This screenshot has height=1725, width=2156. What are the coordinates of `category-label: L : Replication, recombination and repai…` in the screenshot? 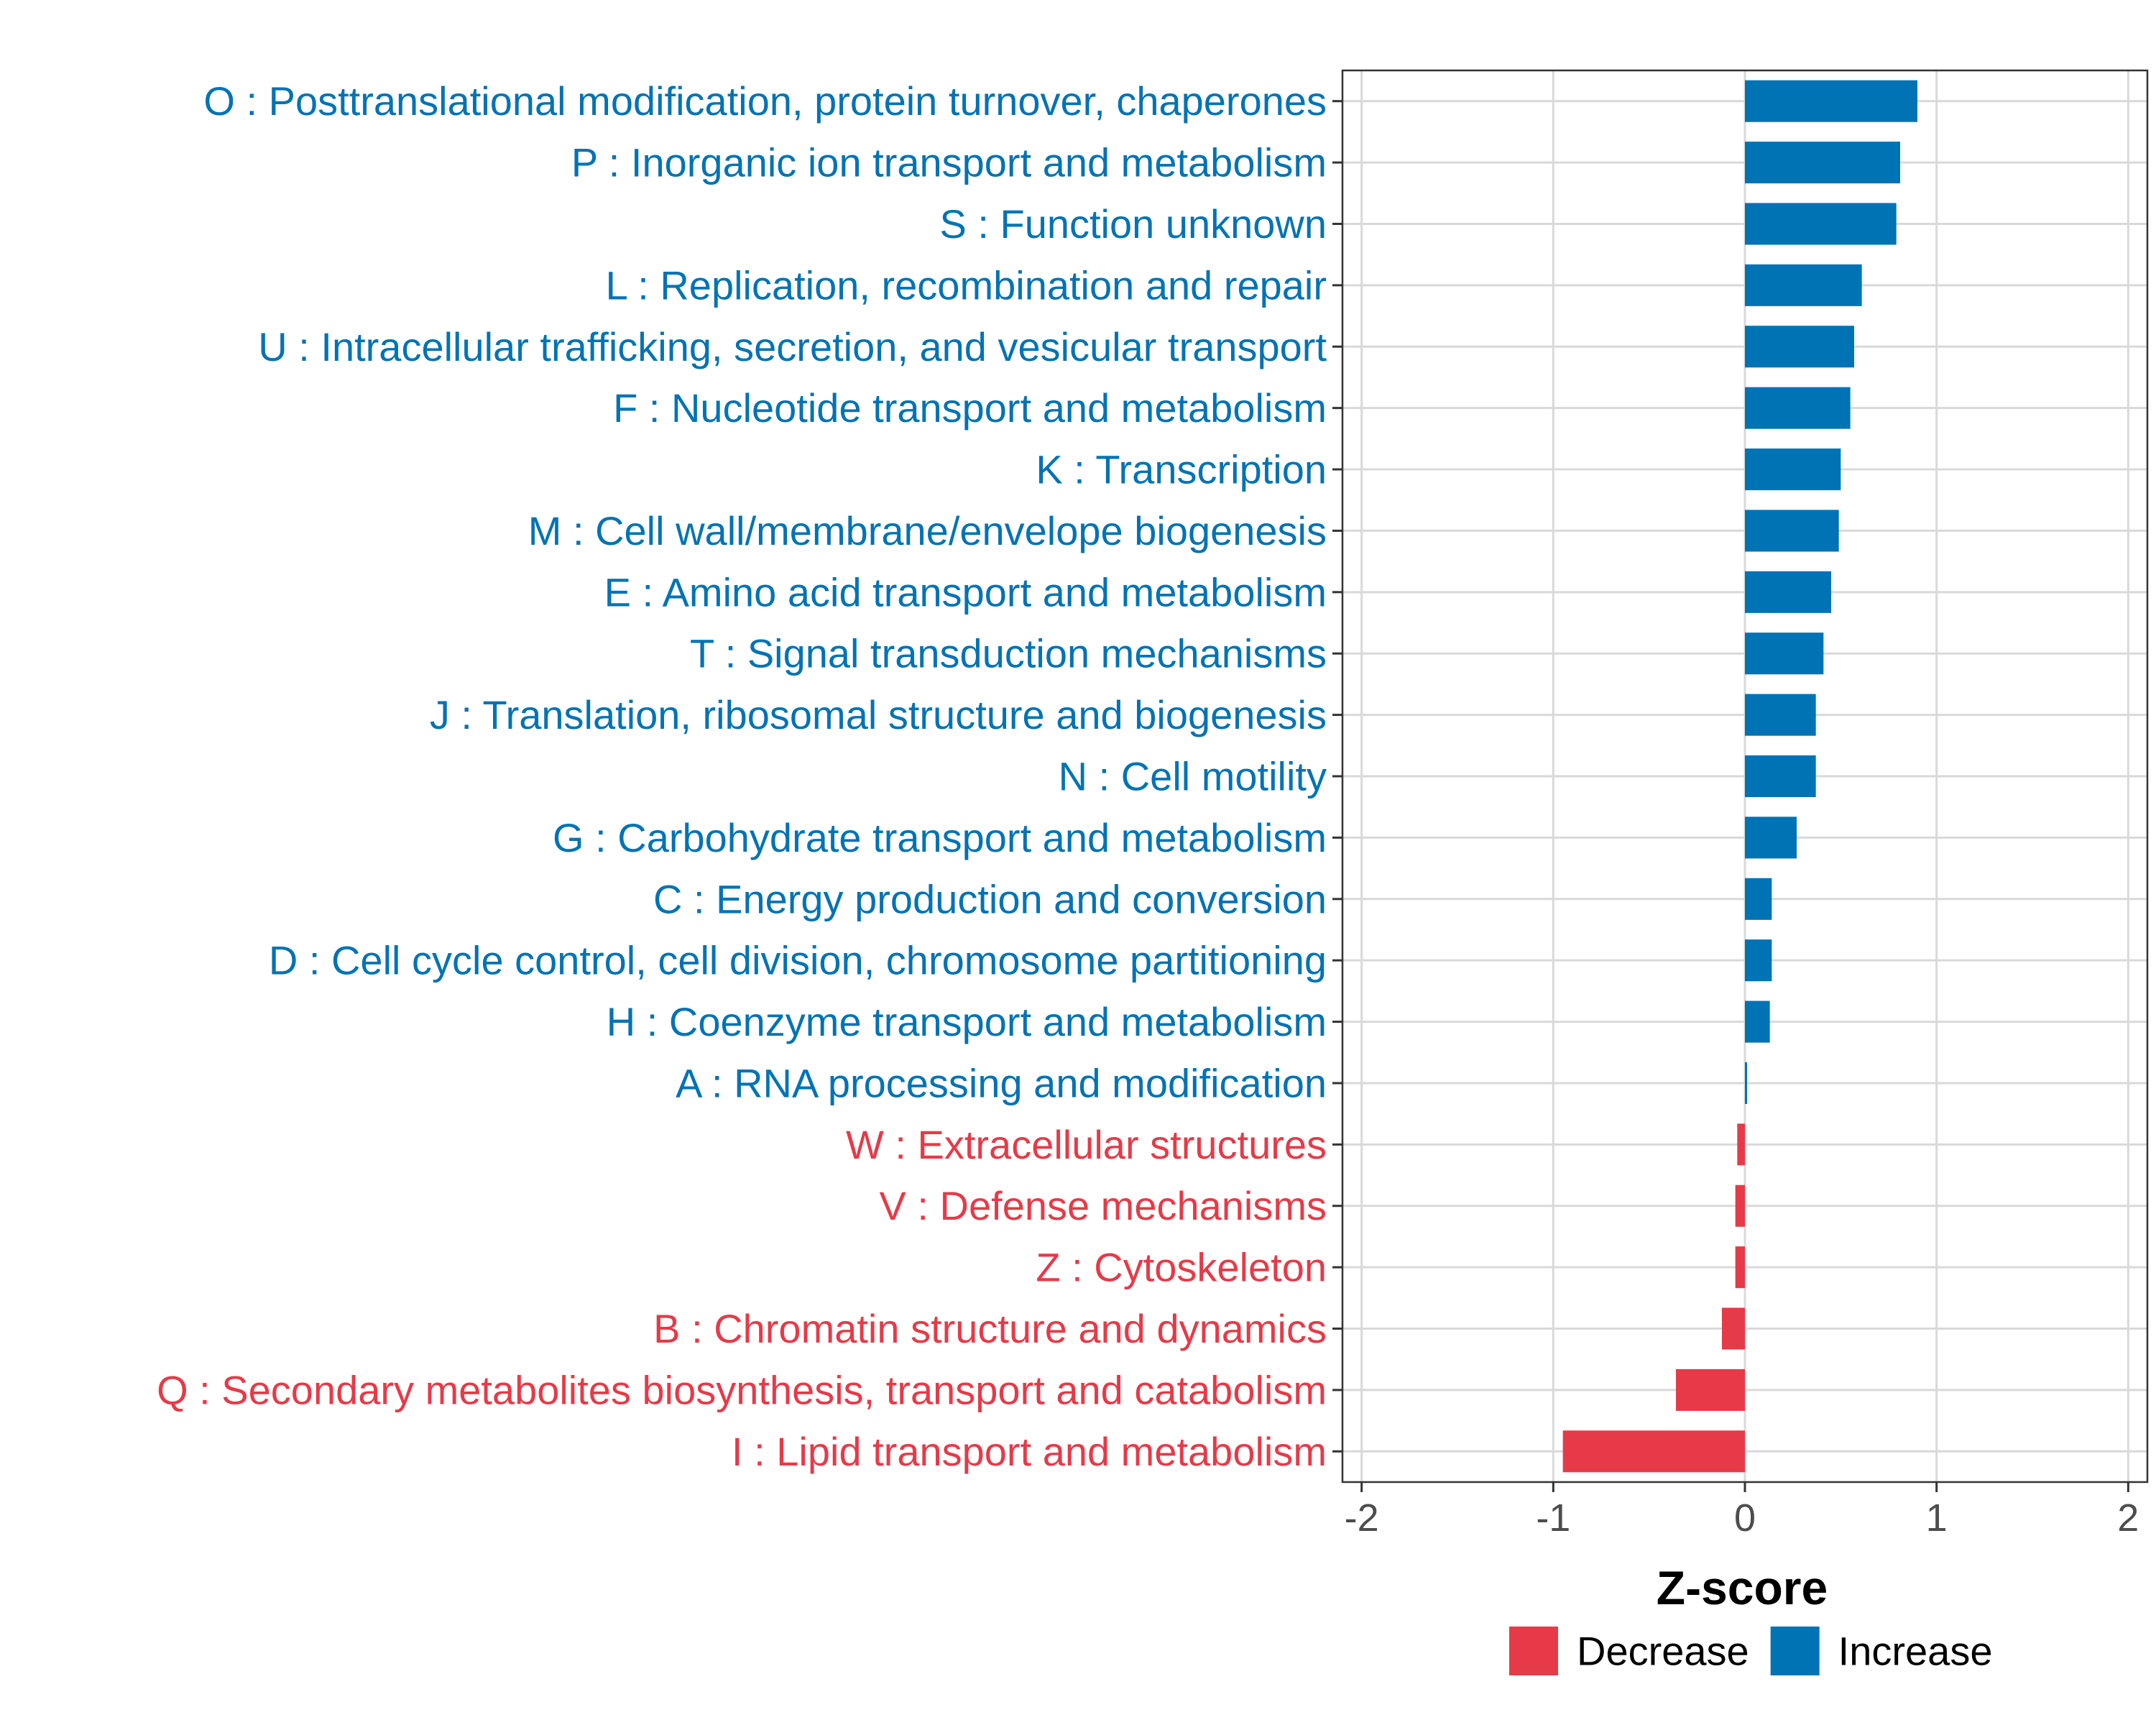 It's located at (967, 285).